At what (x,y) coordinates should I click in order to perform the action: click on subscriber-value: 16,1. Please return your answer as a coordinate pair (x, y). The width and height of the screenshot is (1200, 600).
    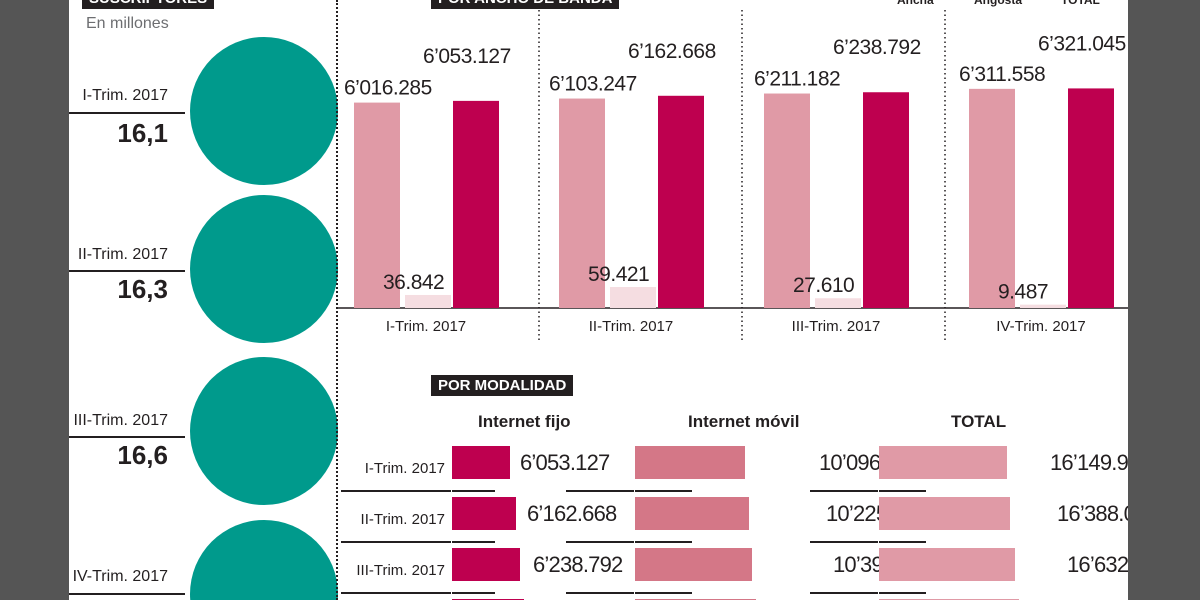
    Looking at the image, I should click on (142, 133).